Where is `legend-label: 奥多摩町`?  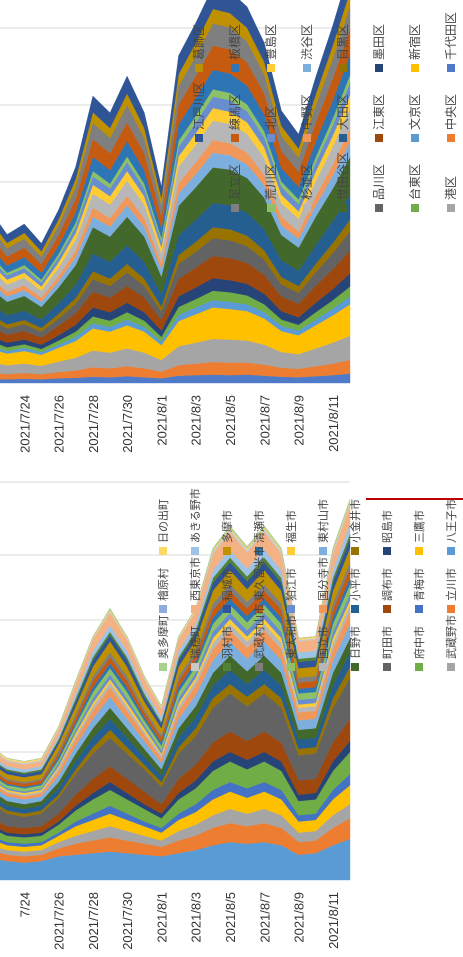
legend-label: 奥多摩町 is located at coordinates (163, 637).